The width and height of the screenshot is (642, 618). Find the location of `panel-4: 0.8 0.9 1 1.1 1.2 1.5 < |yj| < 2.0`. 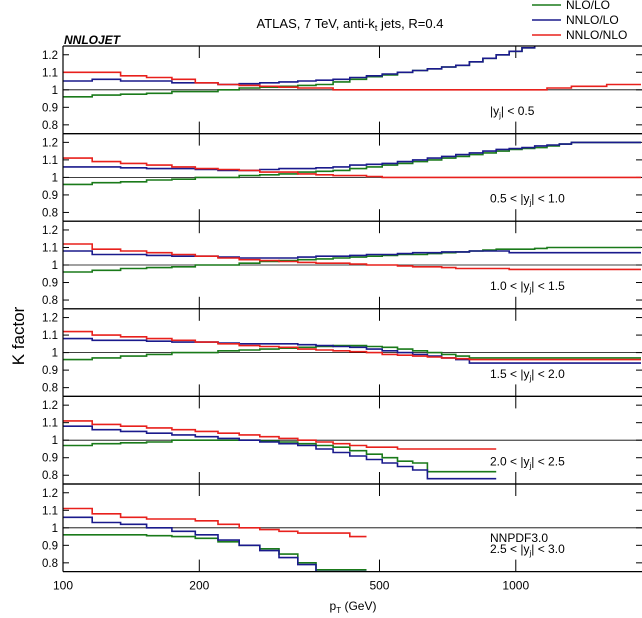

panel-4: 0.8 0.9 1 1.1 1.2 1.5 < |yj| < 2.0 is located at coordinates (342, 352).